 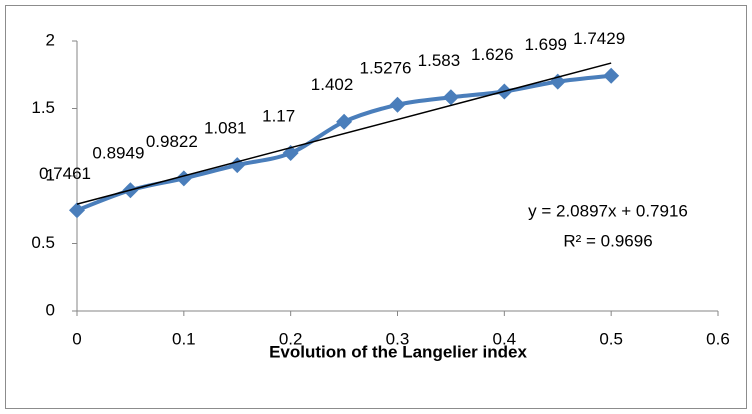 What do you see at coordinates (611, 338) in the screenshot?
I see `x-tick-label: 0.5` at bounding box center [611, 338].